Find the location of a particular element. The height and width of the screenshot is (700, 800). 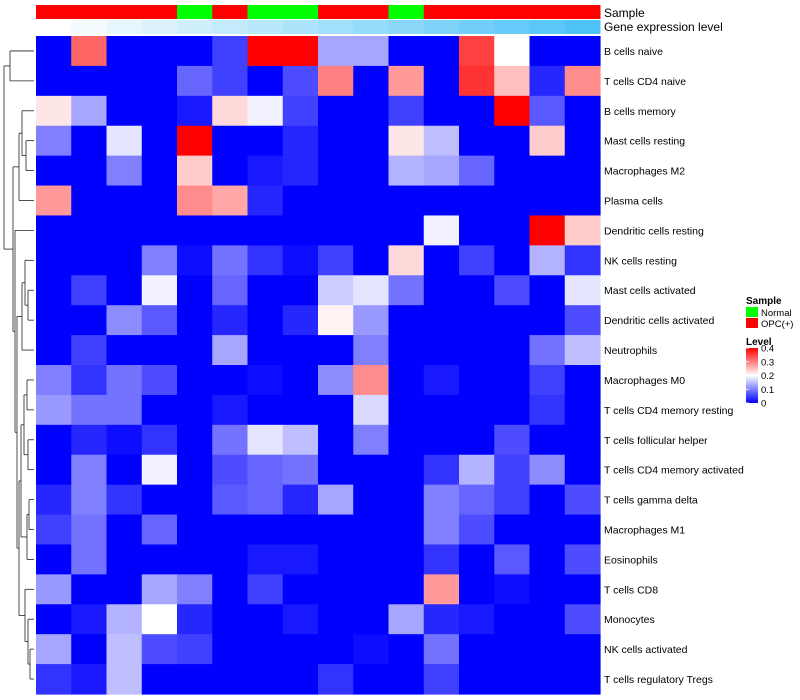

row-label: T cells follicular helper is located at coordinates (656, 441).